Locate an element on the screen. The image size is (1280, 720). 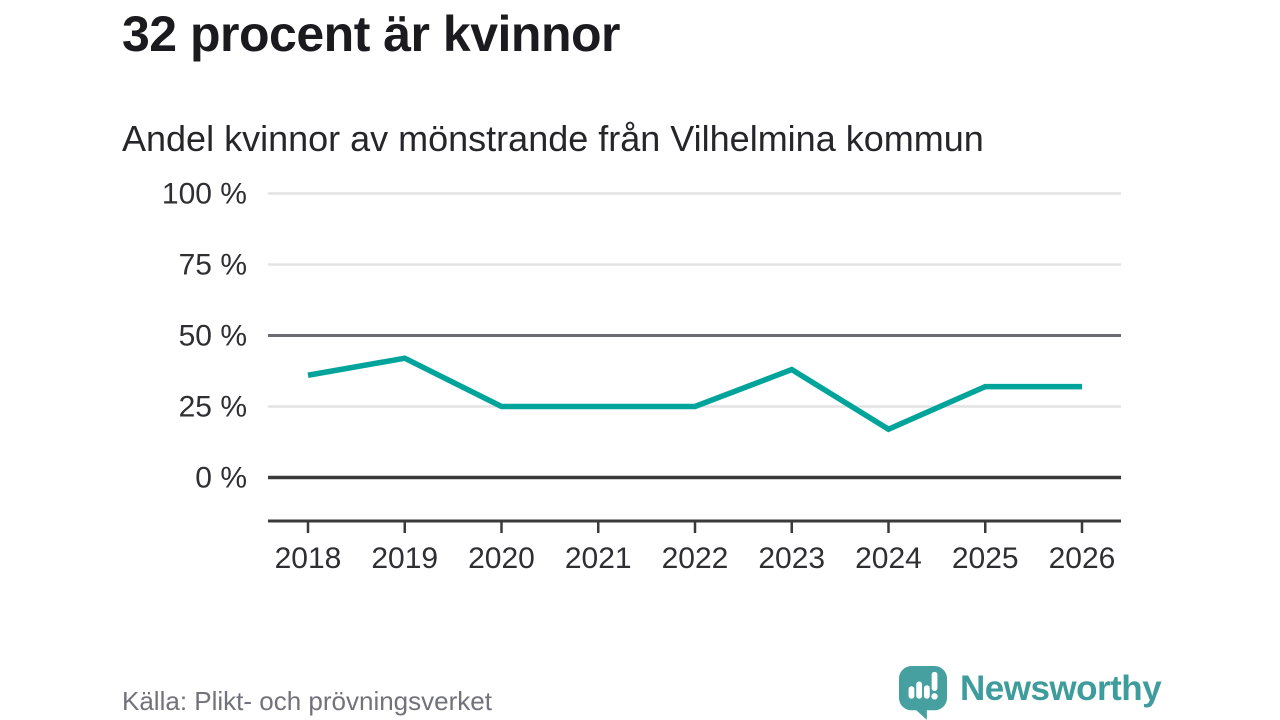
exclamation-bar is located at coordinates (934, 681).